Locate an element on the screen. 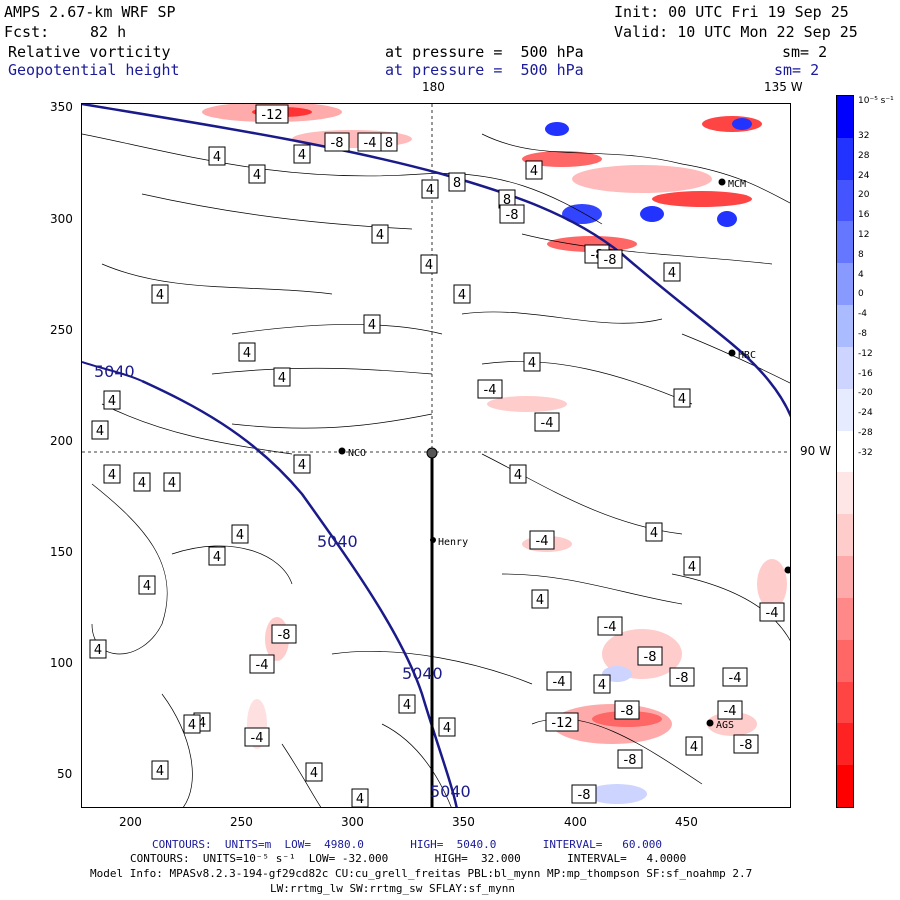 Image resolution: width=900 pixels, height=900 pixels. contour-label-text: -12 is located at coordinates (561, 723).